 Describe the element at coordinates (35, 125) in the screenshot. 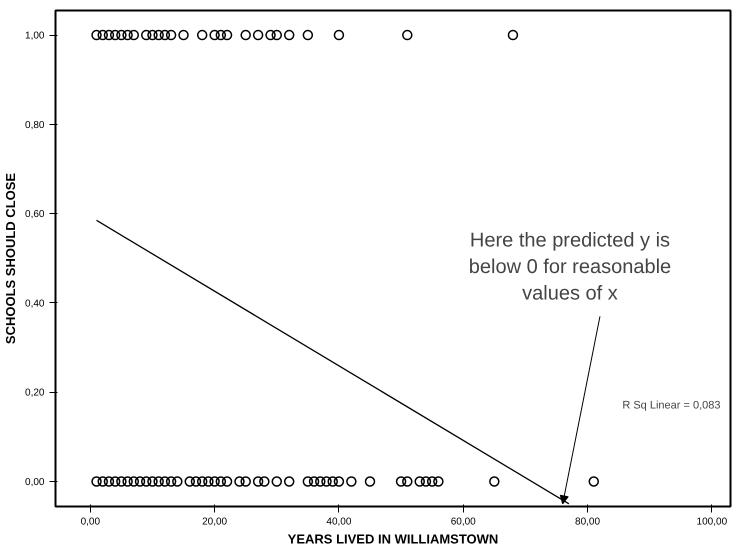

I see `y-tick-label: 0,80` at that location.